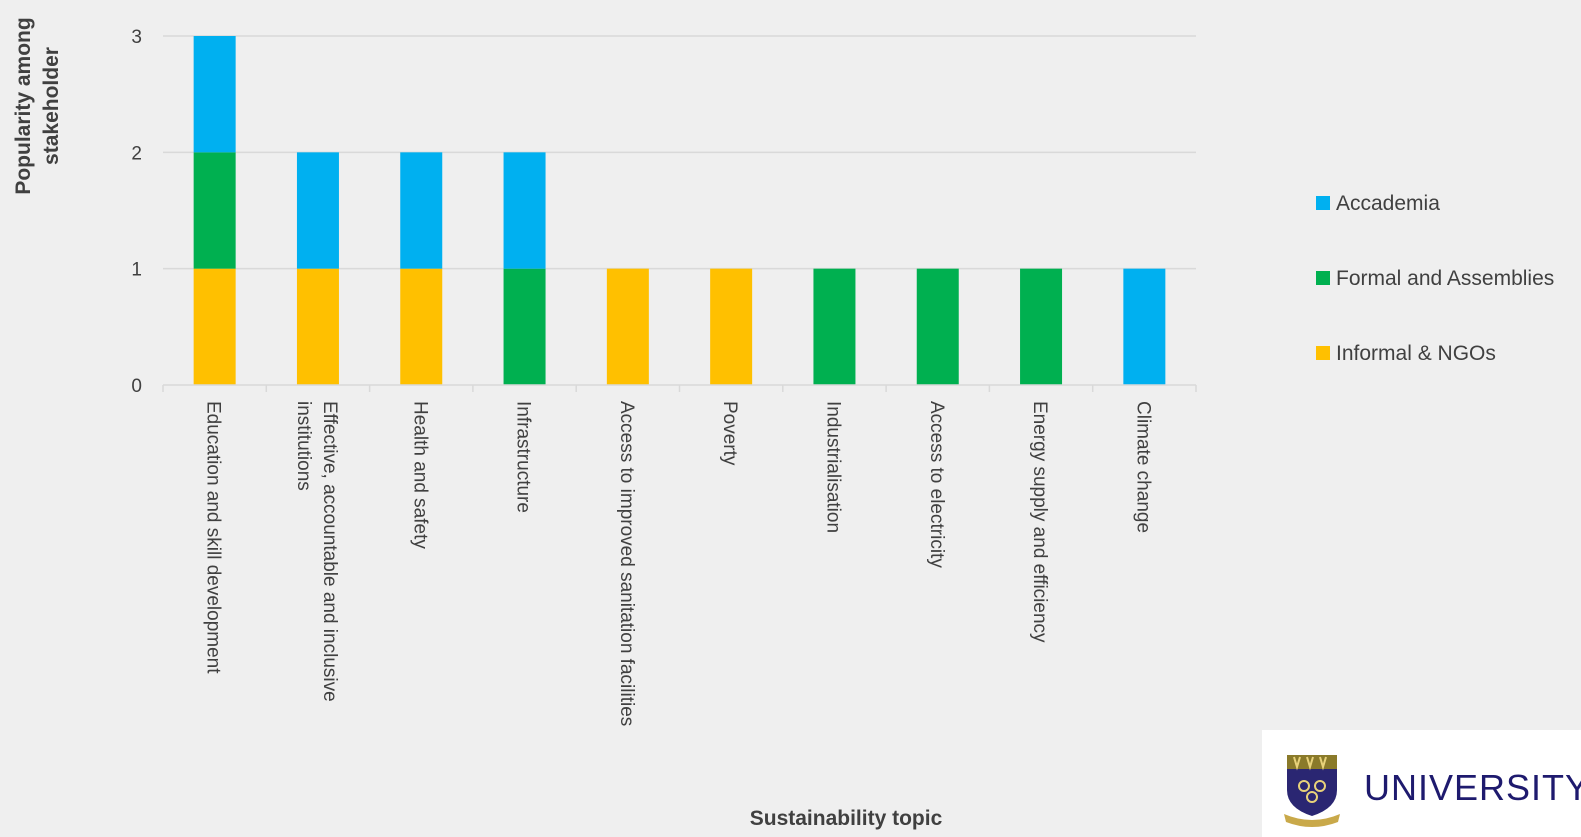 The height and width of the screenshot is (837, 1581). Describe the element at coordinates (419, 475) in the screenshot. I see `x-category-label: Health and safety` at that location.